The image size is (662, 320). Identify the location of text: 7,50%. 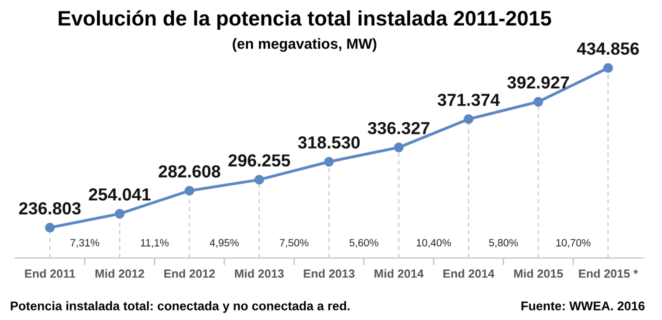
(294, 243).